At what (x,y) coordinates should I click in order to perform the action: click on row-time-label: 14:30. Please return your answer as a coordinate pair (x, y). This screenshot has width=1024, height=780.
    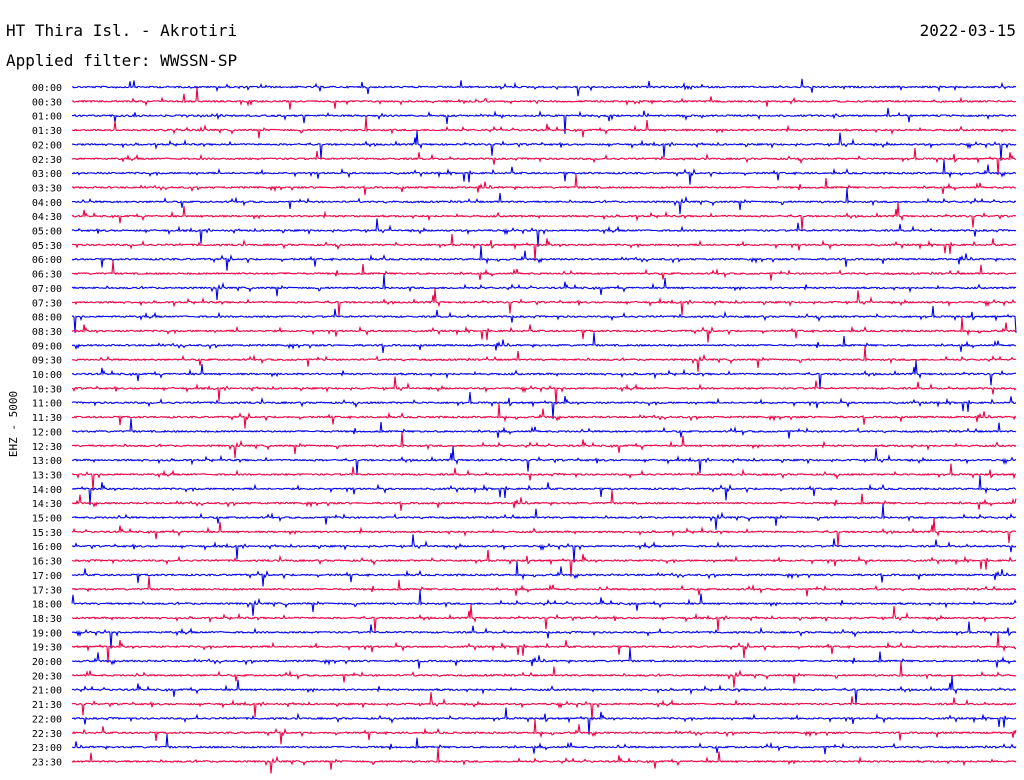
    Looking at the image, I should click on (47, 504).